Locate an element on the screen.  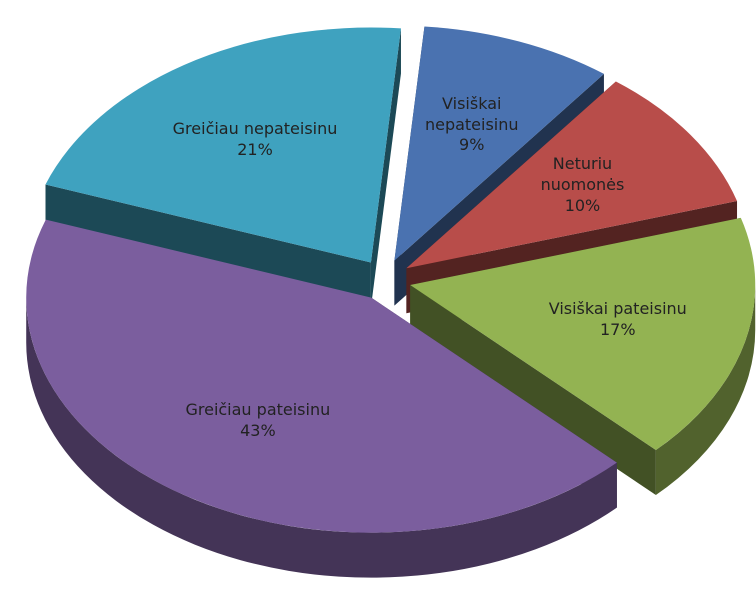
slice-label: Greičiau pateisinu 43% is located at coordinates (257, 421).